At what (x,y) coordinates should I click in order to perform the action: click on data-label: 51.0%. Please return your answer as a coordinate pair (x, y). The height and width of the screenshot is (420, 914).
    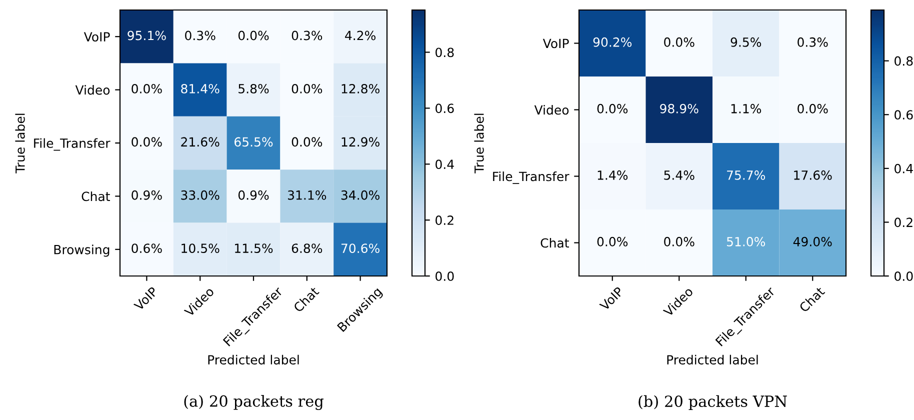
    Looking at the image, I should click on (746, 241).